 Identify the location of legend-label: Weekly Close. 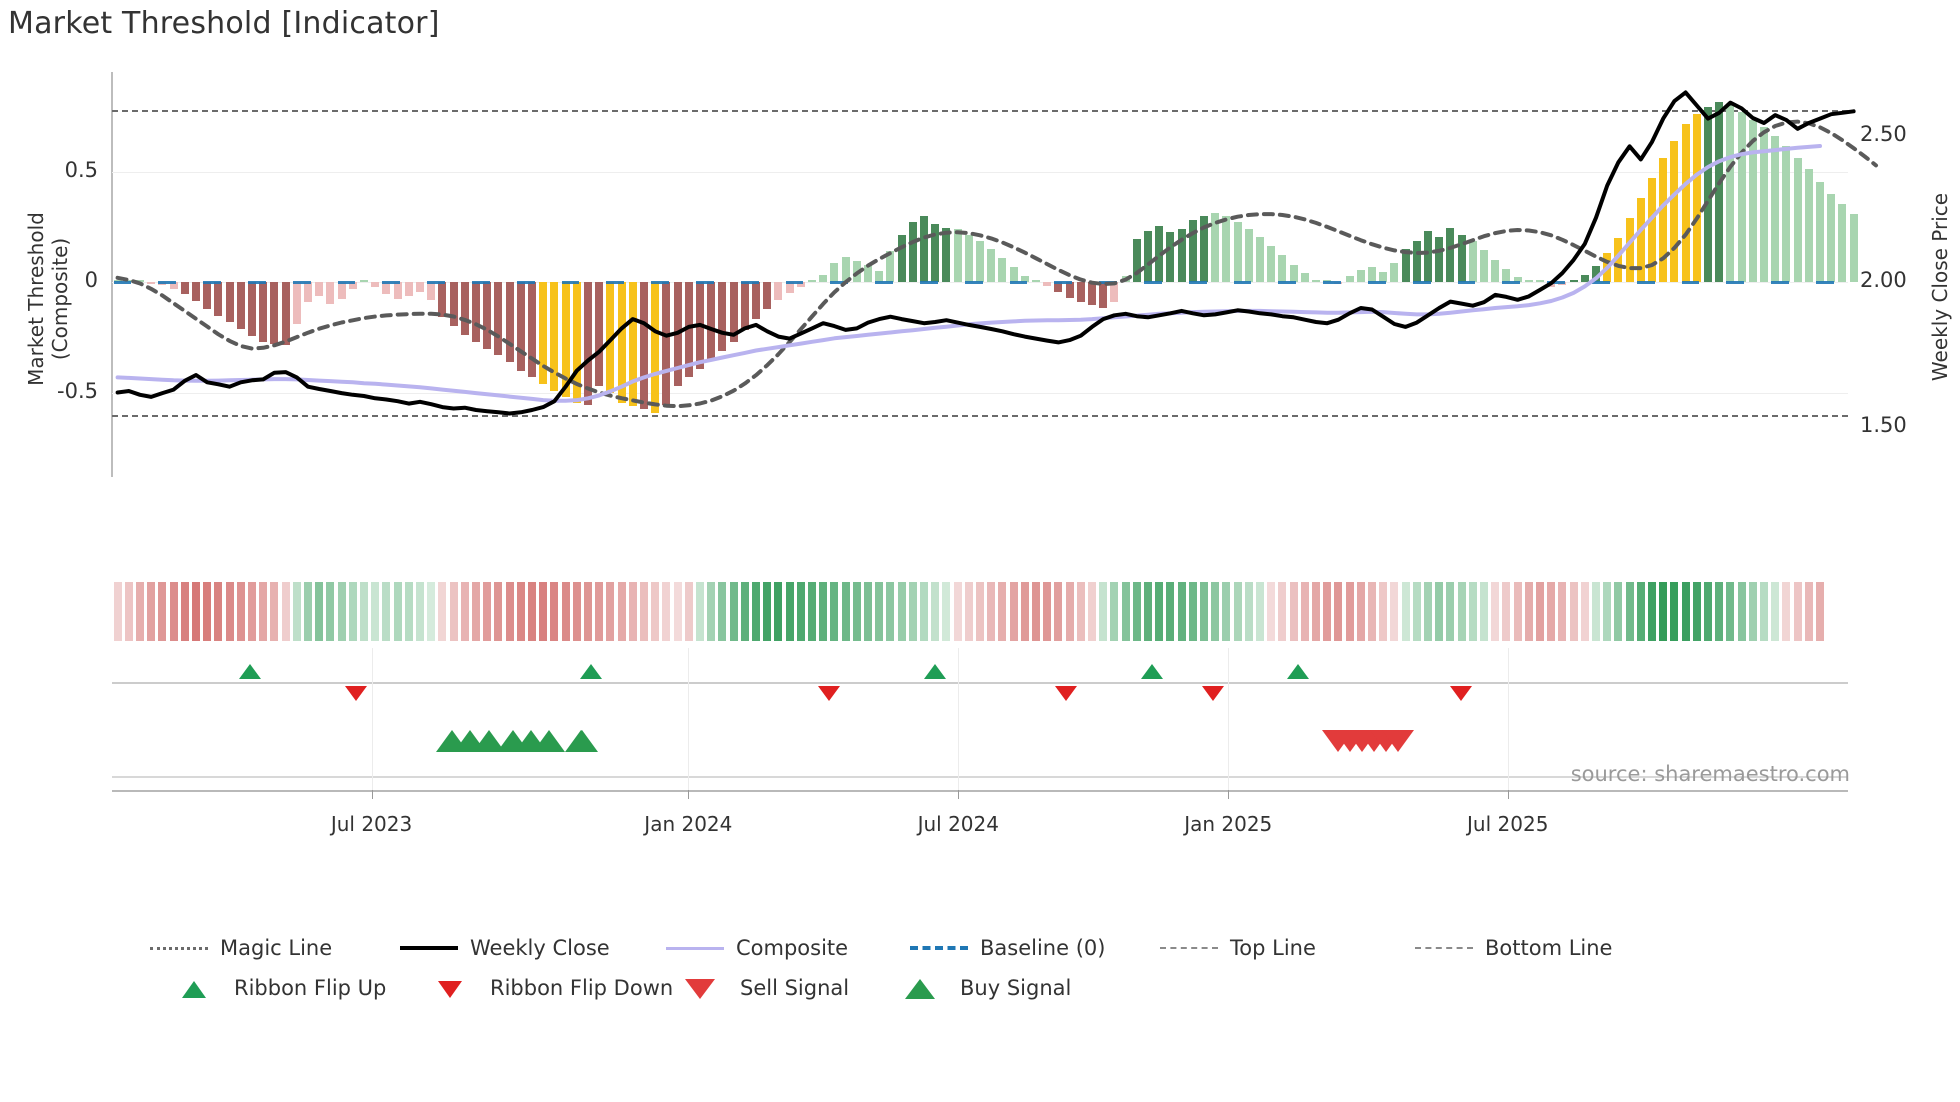
(540, 948).